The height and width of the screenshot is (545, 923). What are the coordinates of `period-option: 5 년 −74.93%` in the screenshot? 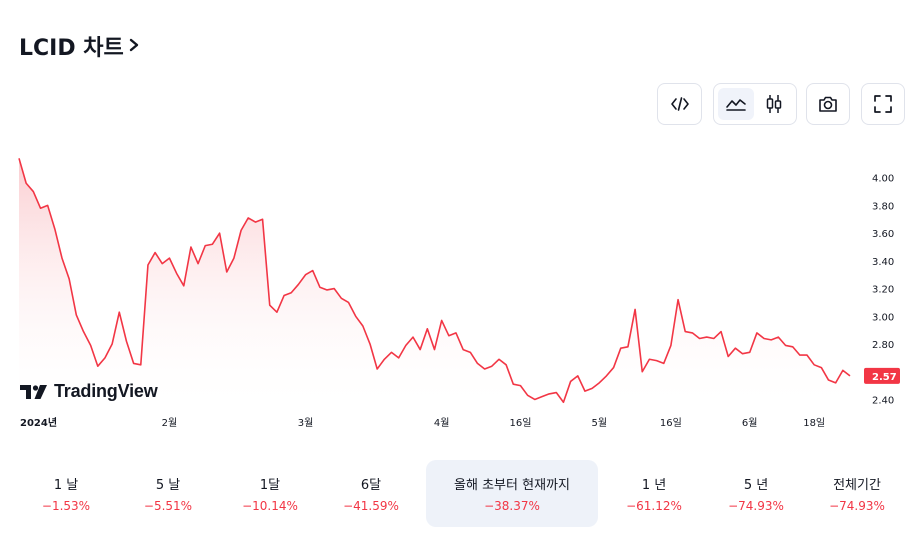 It's located at (756, 493).